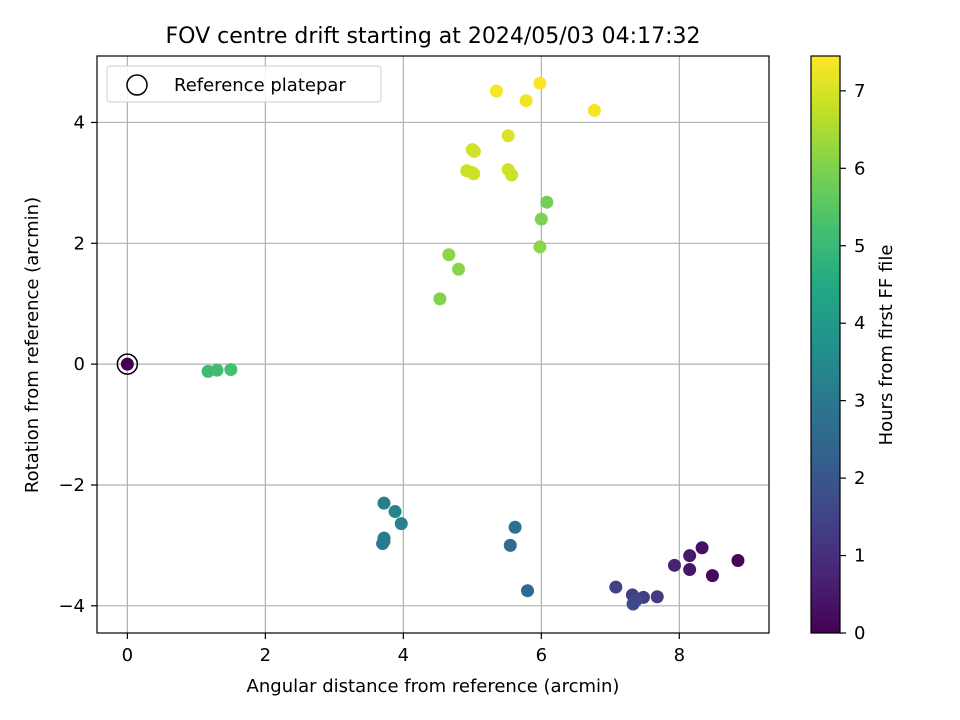 Image resolution: width=960 pixels, height=720 pixels. I want to click on x-axis-label: Angular distance from reference (arcmin), so click(433, 686).